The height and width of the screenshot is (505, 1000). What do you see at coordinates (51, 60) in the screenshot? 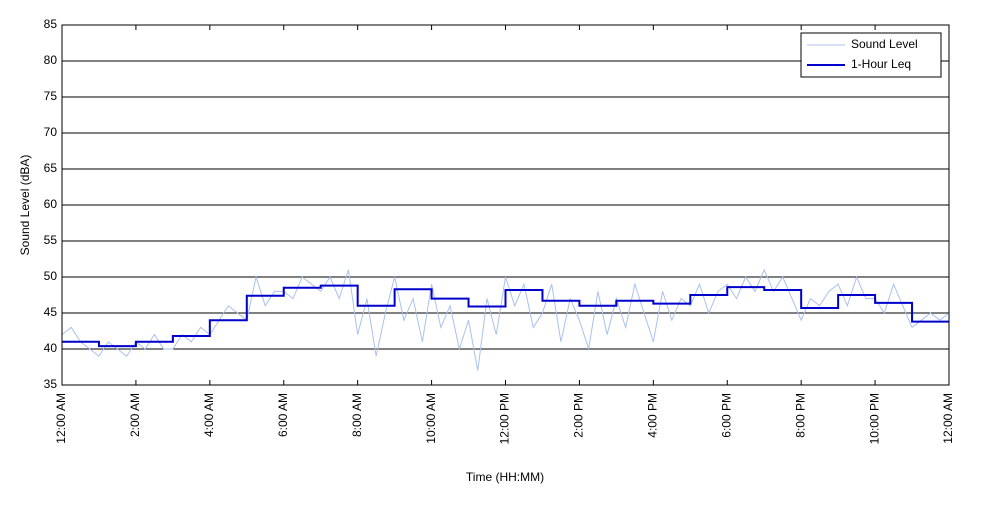
I see `y-tick-label: 80` at bounding box center [51, 60].